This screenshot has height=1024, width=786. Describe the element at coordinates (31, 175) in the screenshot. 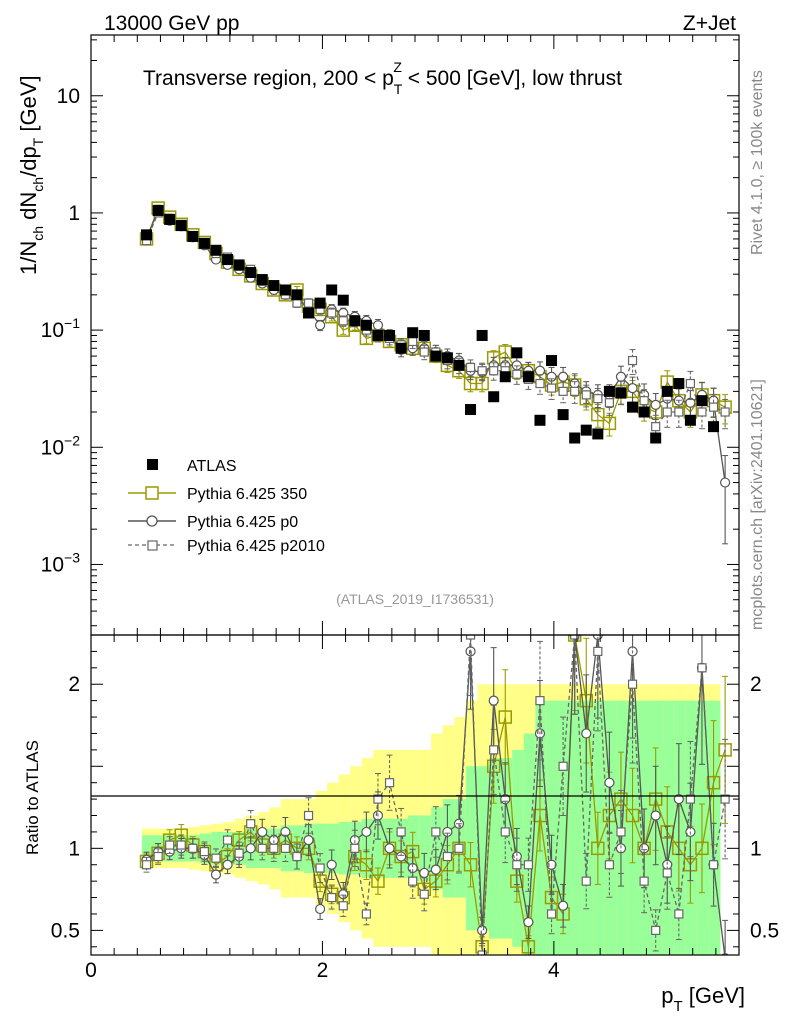

I see `top-y-axis-title: 1/Nch dNch/dpT [GeV]` at that location.